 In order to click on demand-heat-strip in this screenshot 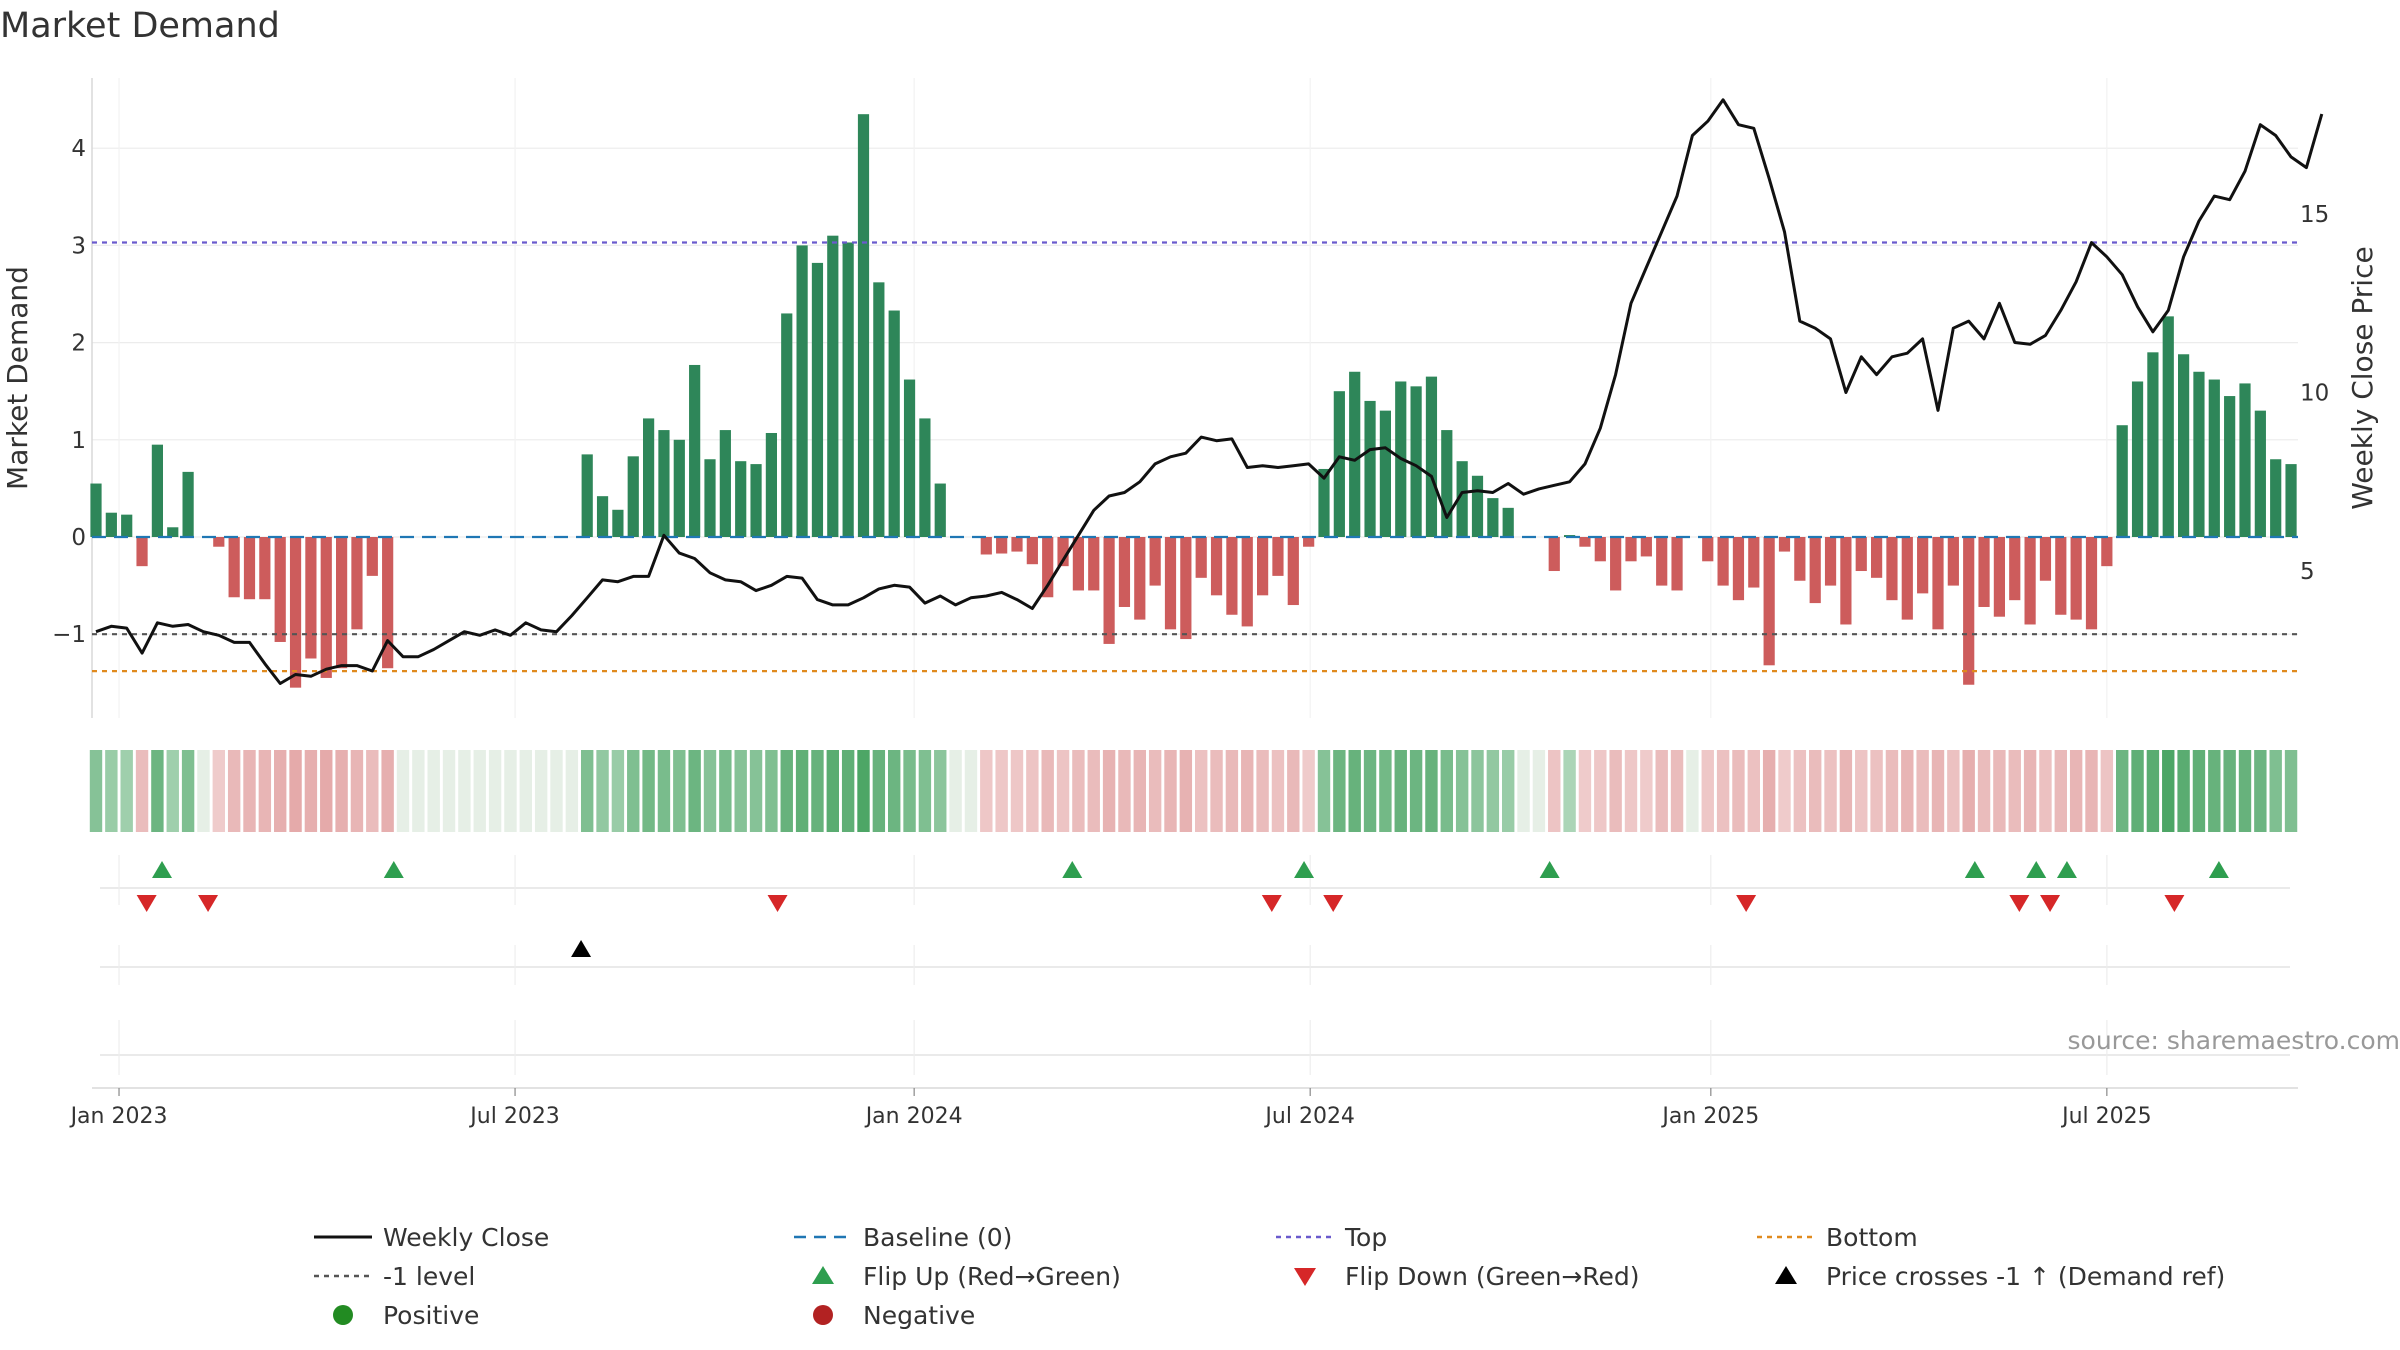, I will do `click(1193, 791)`.